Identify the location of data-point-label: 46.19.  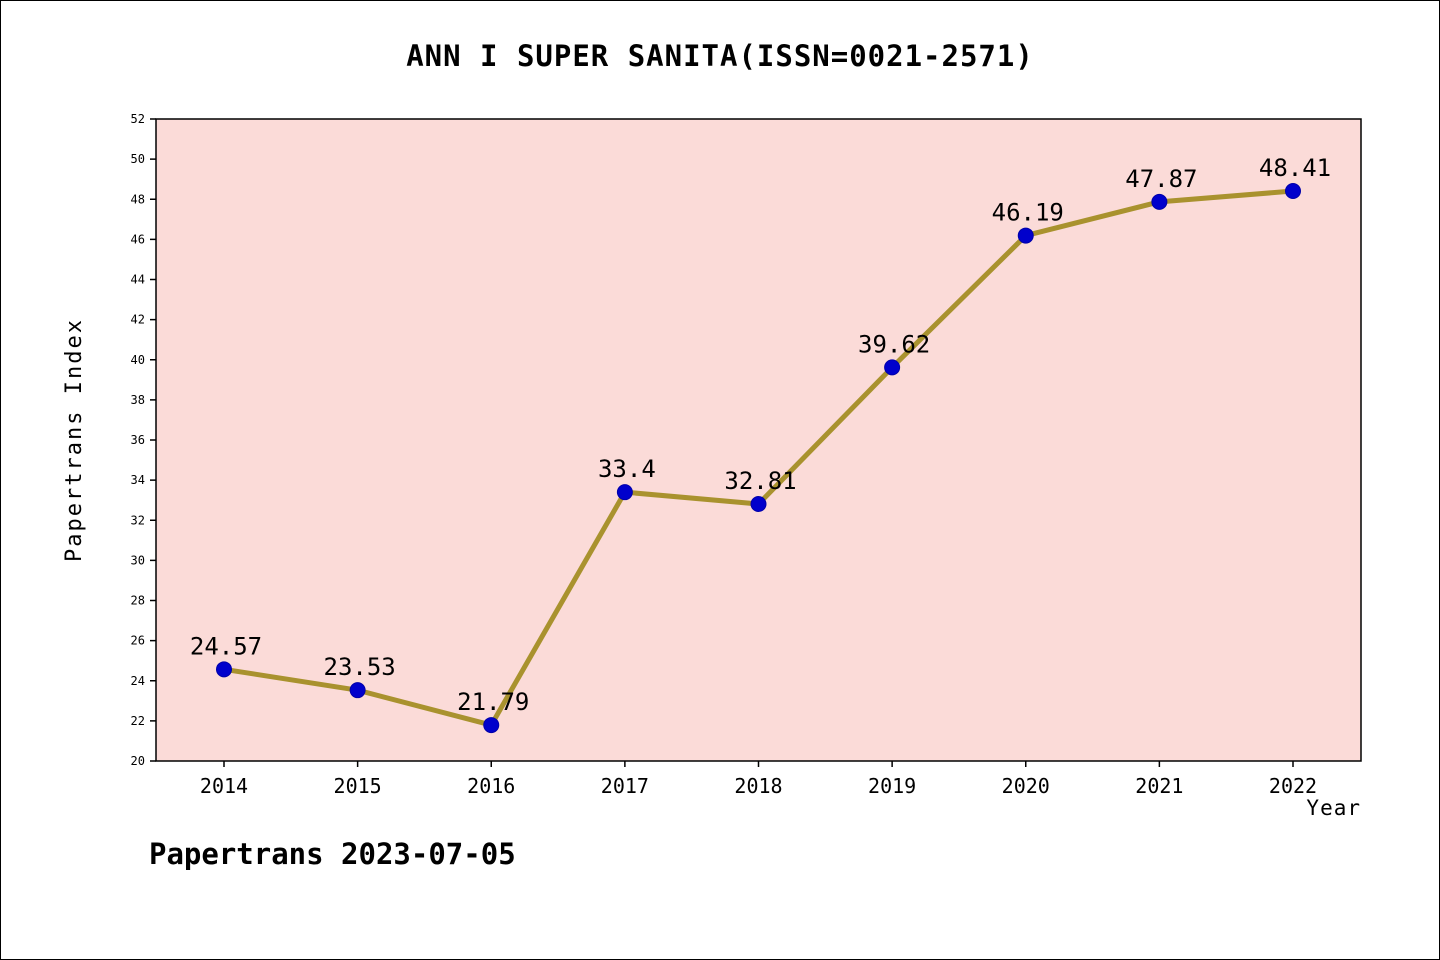
(1028, 213).